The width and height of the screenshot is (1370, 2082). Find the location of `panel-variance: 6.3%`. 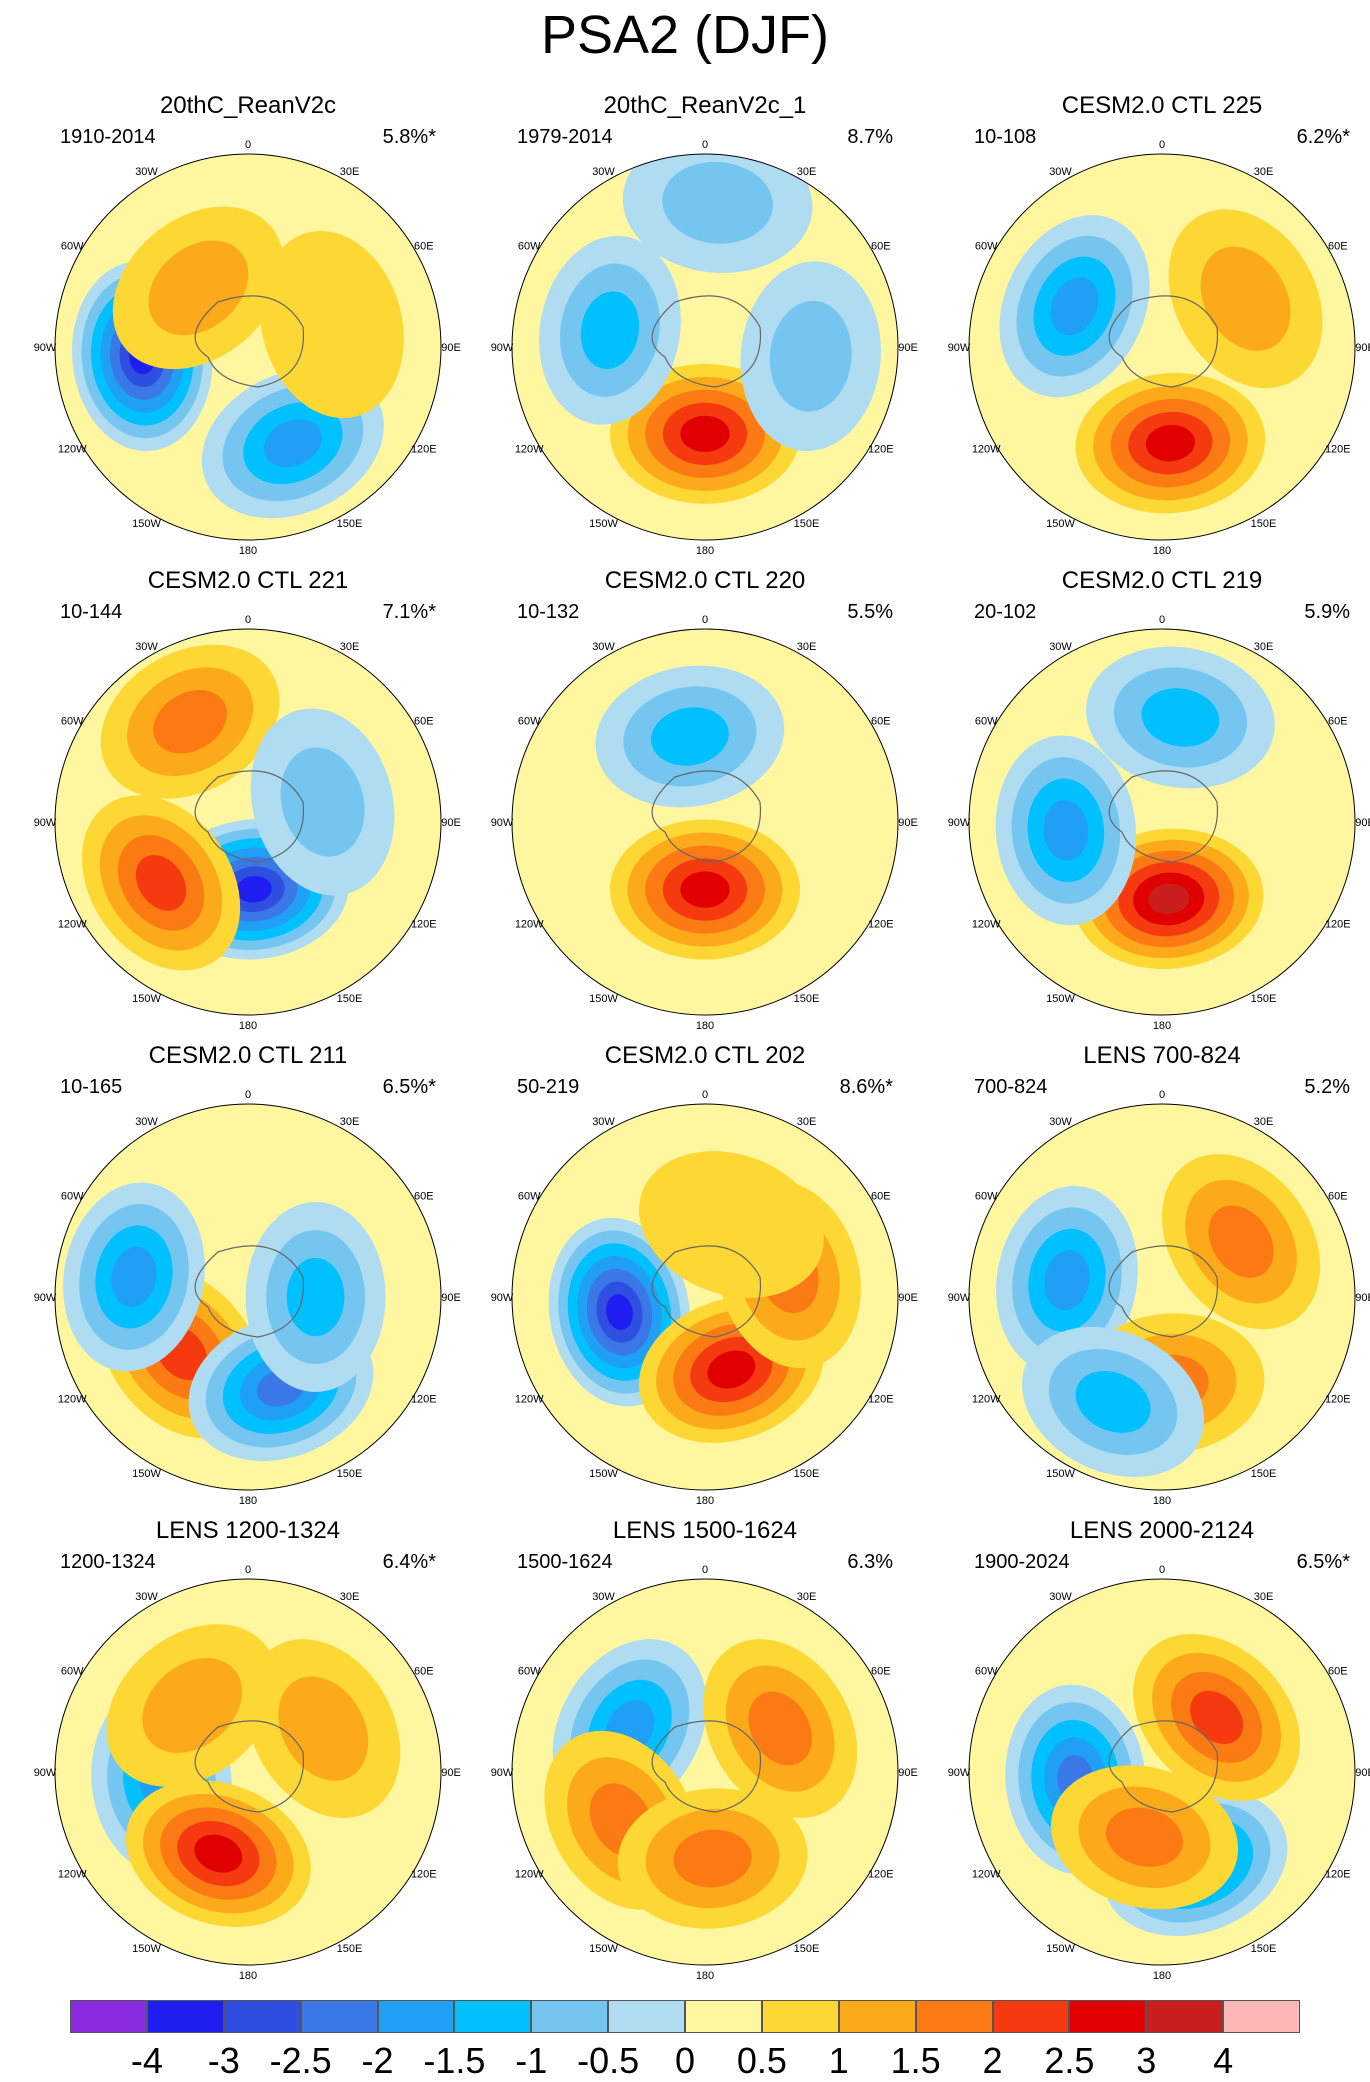

panel-variance: 6.3% is located at coordinates (870, 1562).